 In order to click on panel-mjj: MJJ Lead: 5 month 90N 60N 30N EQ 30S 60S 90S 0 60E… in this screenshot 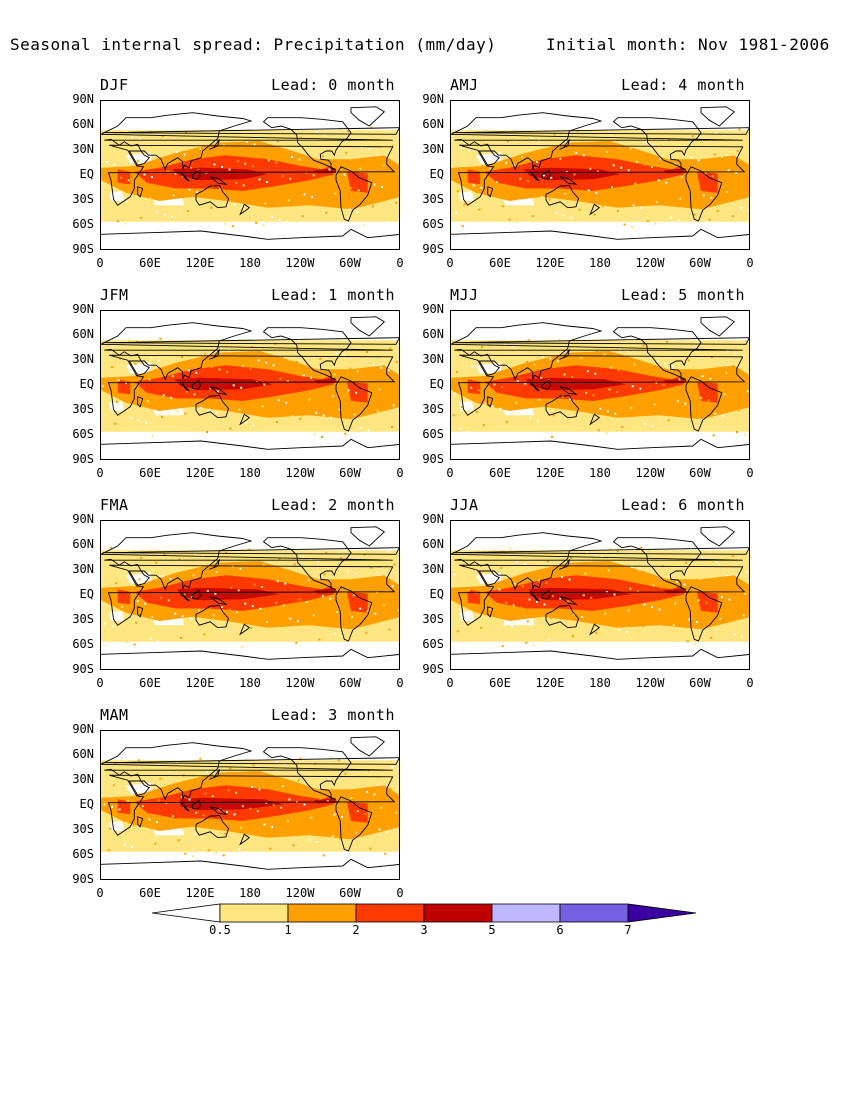, I will do `click(587, 383)`.